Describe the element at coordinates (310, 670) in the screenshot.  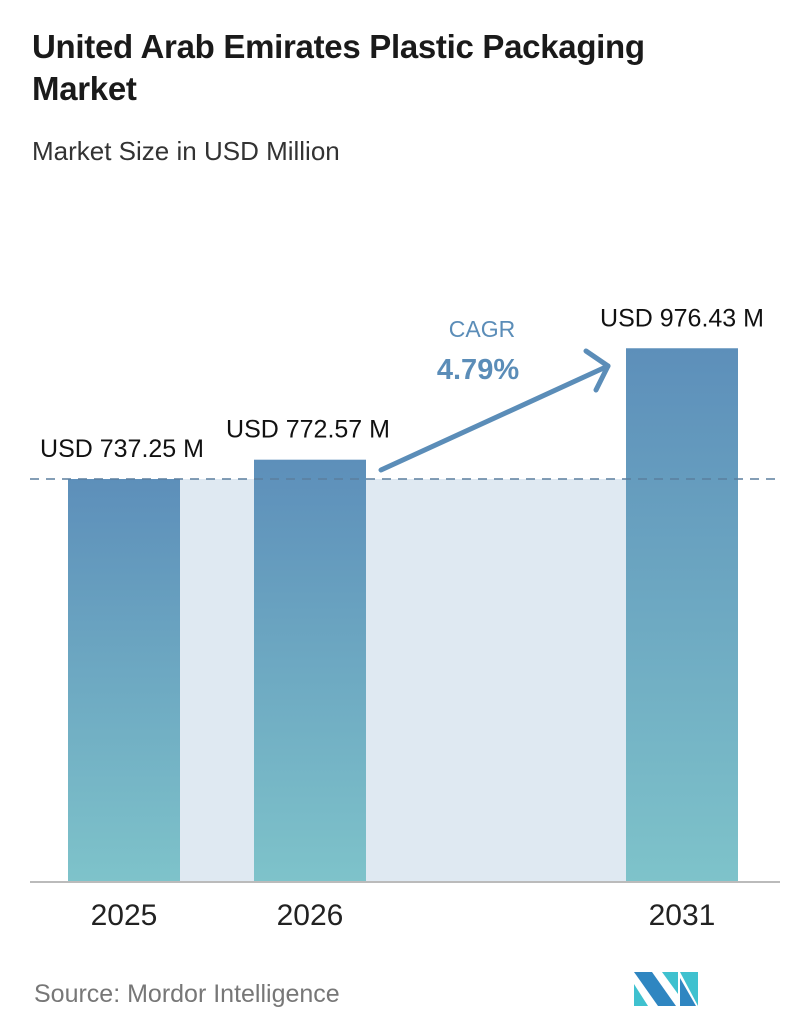
I see `bar-2026` at that location.